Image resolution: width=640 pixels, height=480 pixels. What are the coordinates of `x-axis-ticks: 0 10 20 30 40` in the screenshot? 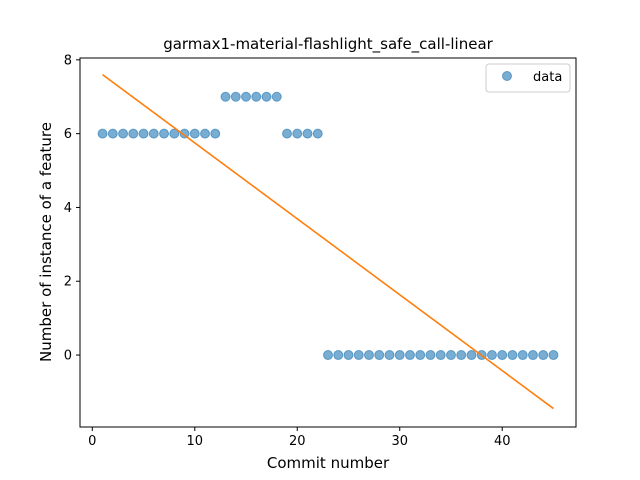 It's located at (299, 438).